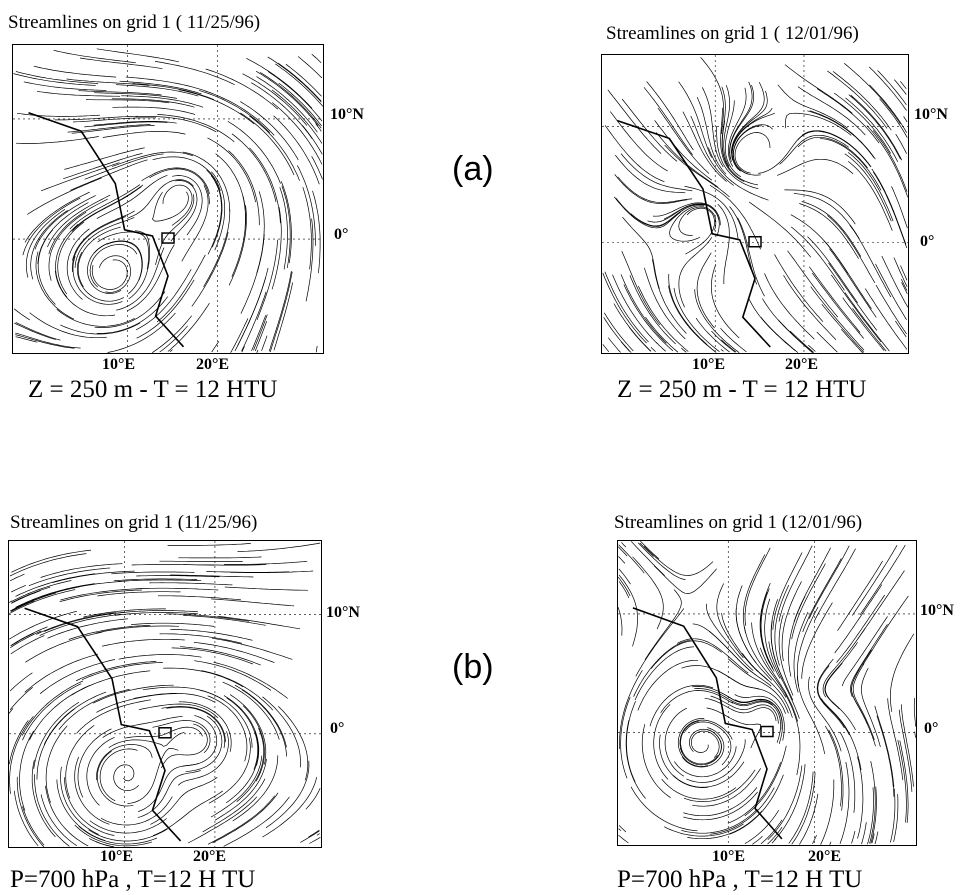 Image resolution: width=976 pixels, height=895 pixels. Describe the element at coordinates (755, 241) in the screenshot. I see `study-area-box` at that location.